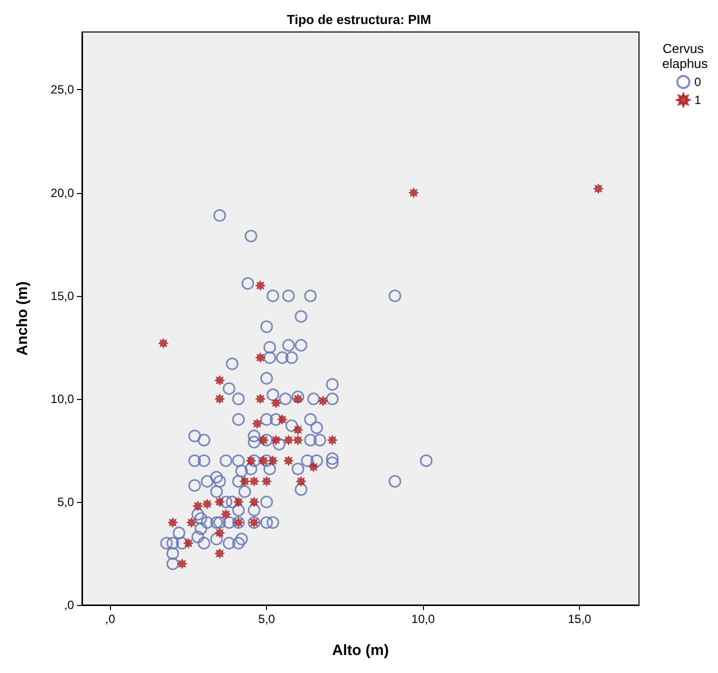  I want to click on y-tick-label: ,0, so click(69, 605).